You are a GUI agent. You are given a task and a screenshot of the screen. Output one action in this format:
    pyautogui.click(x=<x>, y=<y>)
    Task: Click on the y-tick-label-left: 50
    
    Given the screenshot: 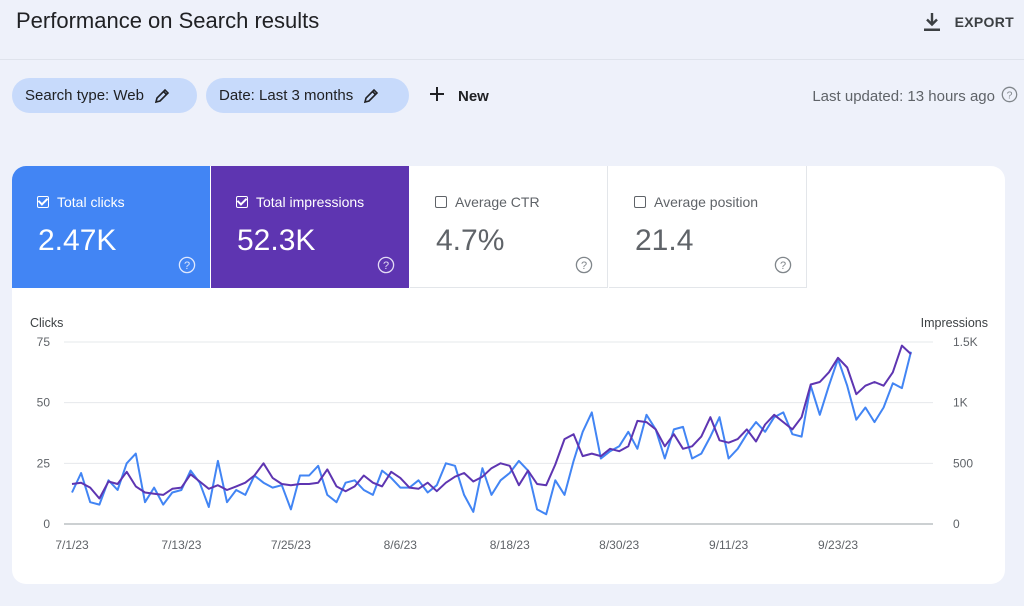 What is the action you would take?
    pyautogui.click(x=44, y=403)
    